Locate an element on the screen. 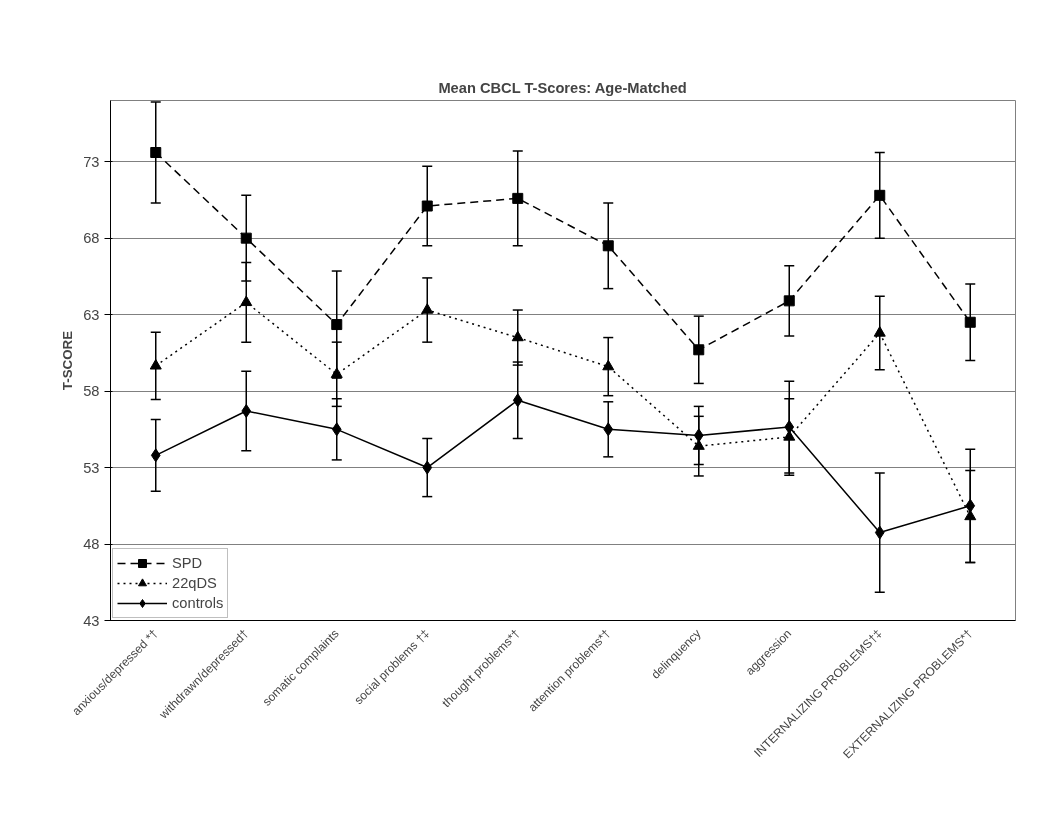 Image resolution: width=1051 pixels, height=817 pixels. y-tick-label: 68 is located at coordinates (91, 238).